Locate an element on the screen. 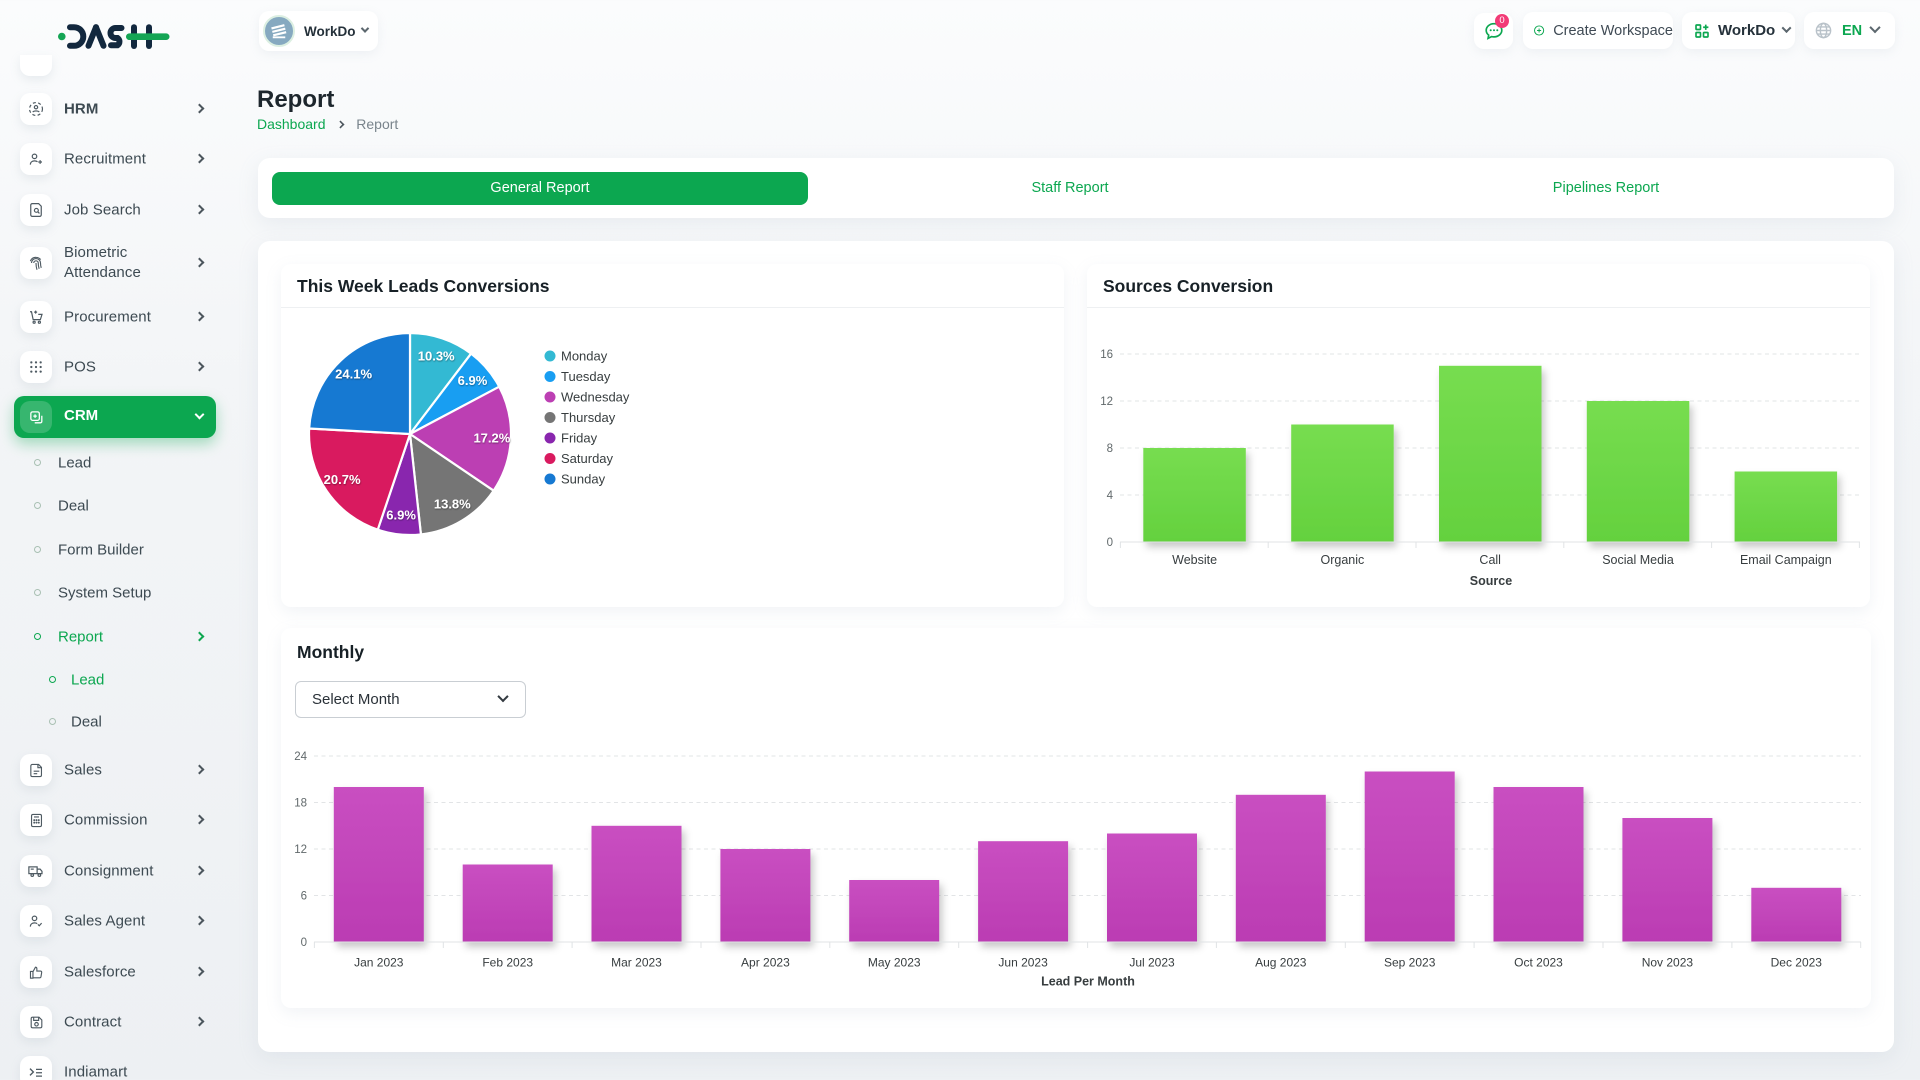 The image size is (1920, 1080). svg-text: Email Campaign is located at coordinates (1786, 560).